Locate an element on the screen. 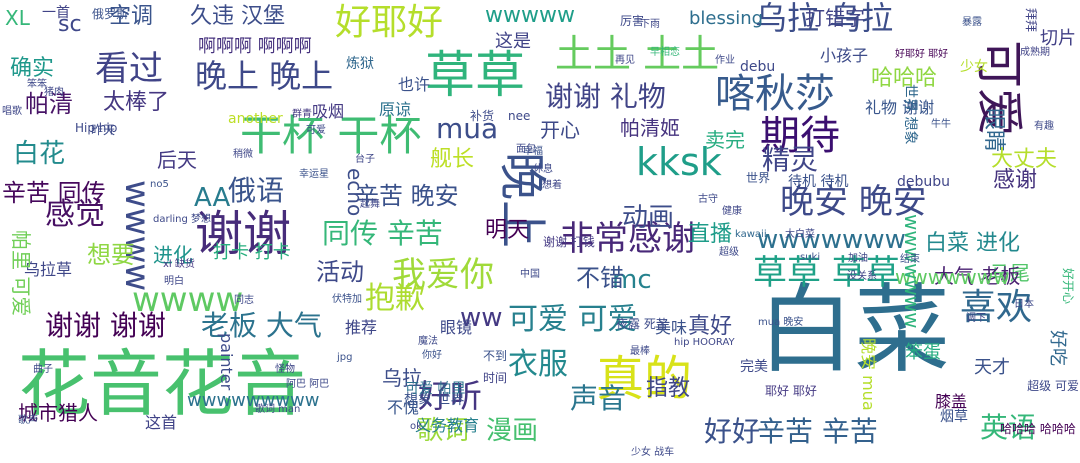 The height and width of the screenshot is (463, 1080). cloud-word: 补货 is located at coordinates (482, 116).